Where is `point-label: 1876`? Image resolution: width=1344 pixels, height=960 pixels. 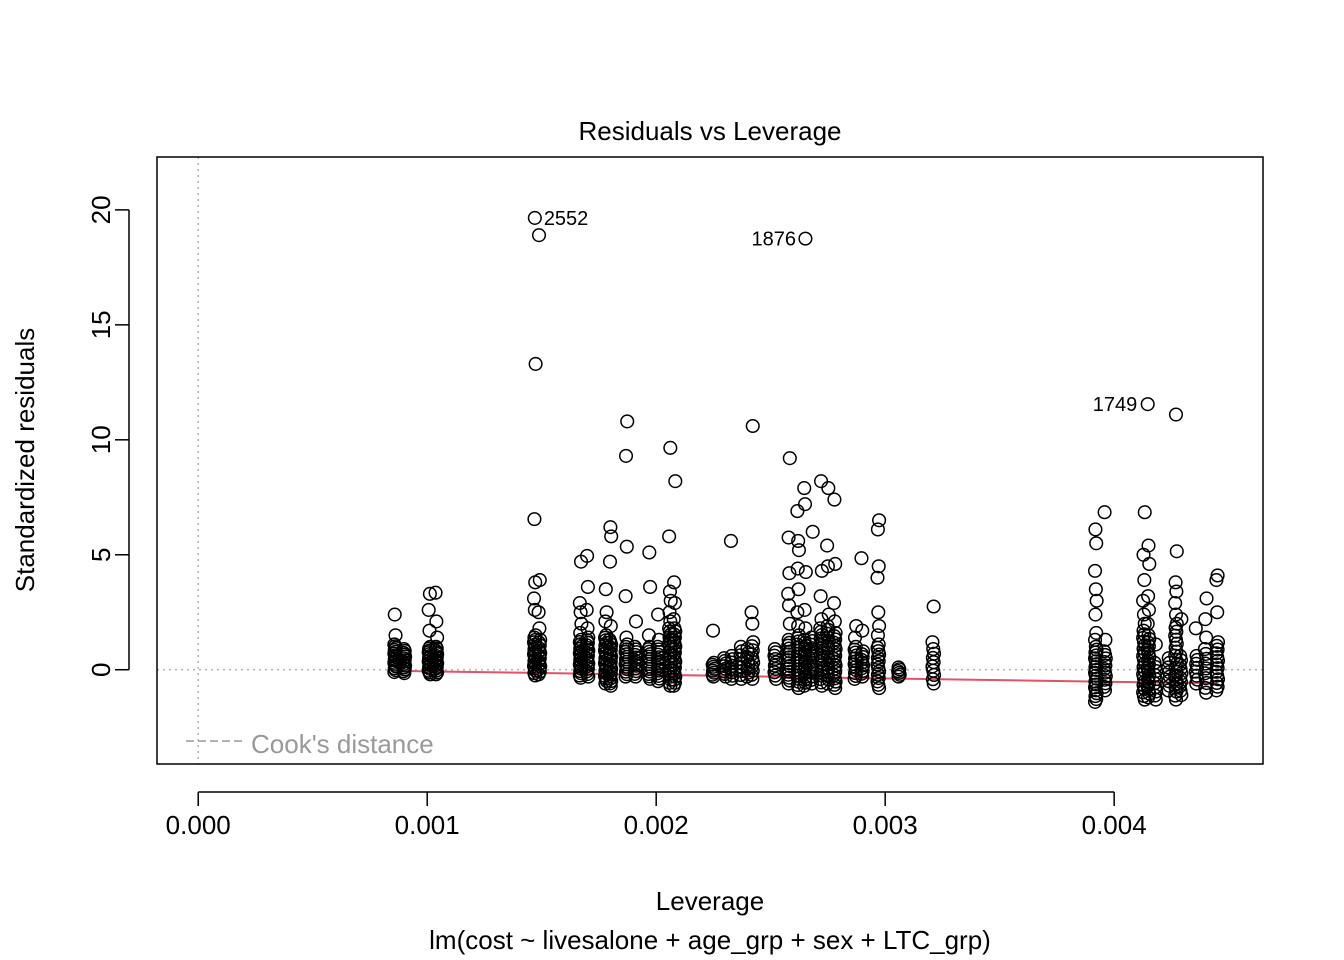 point-label: 1876 is located at coordinates (774, 240).